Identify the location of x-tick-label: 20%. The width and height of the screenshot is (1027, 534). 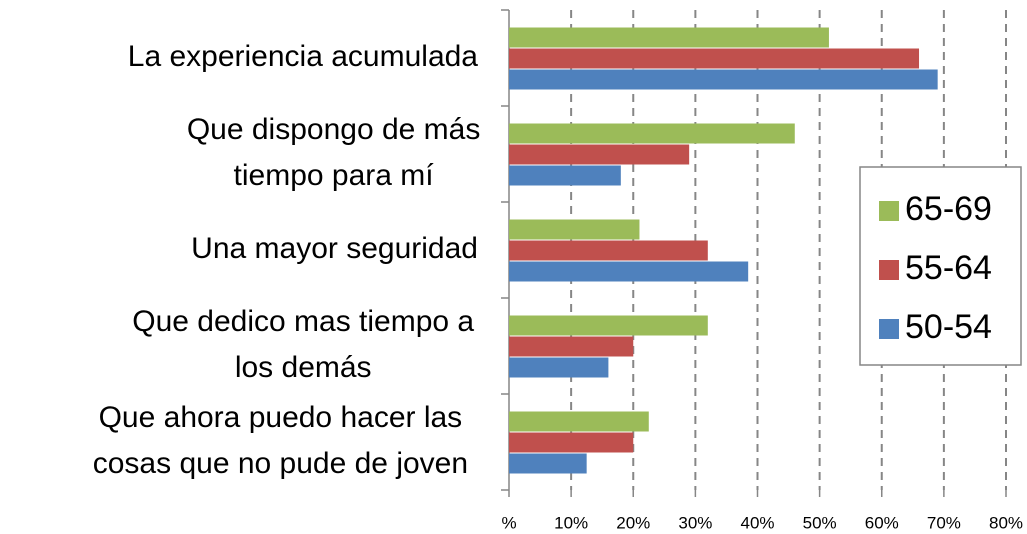
(633, 522).